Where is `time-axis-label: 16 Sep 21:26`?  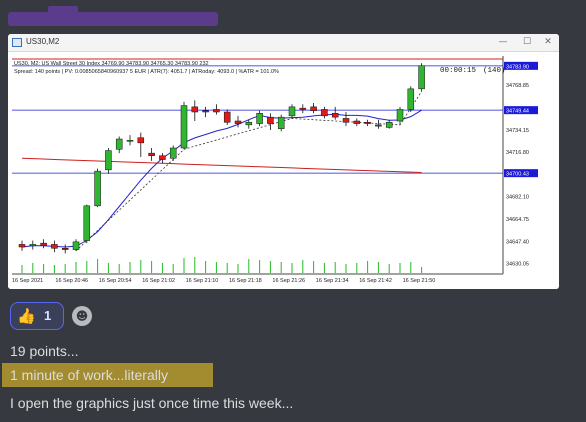
time-axis-label: 16 Sep 21:26 is located at coordinates (288, 281).